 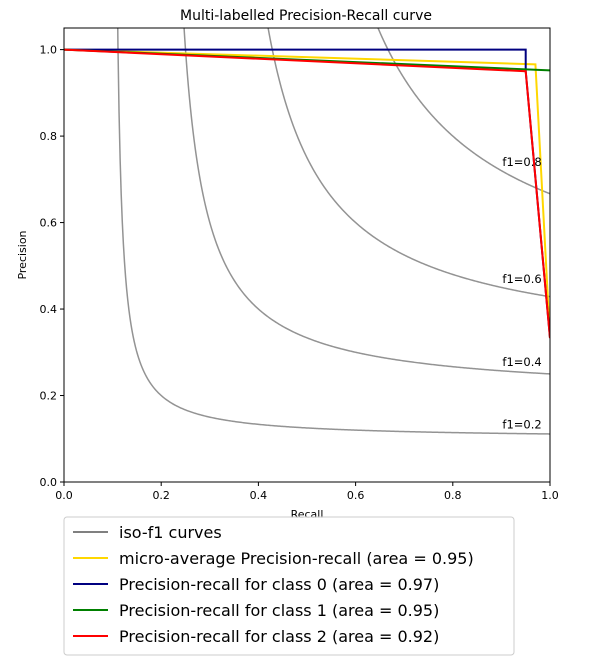 I want to click on x-tick-label: 0.0, so click(x=64, y=495).